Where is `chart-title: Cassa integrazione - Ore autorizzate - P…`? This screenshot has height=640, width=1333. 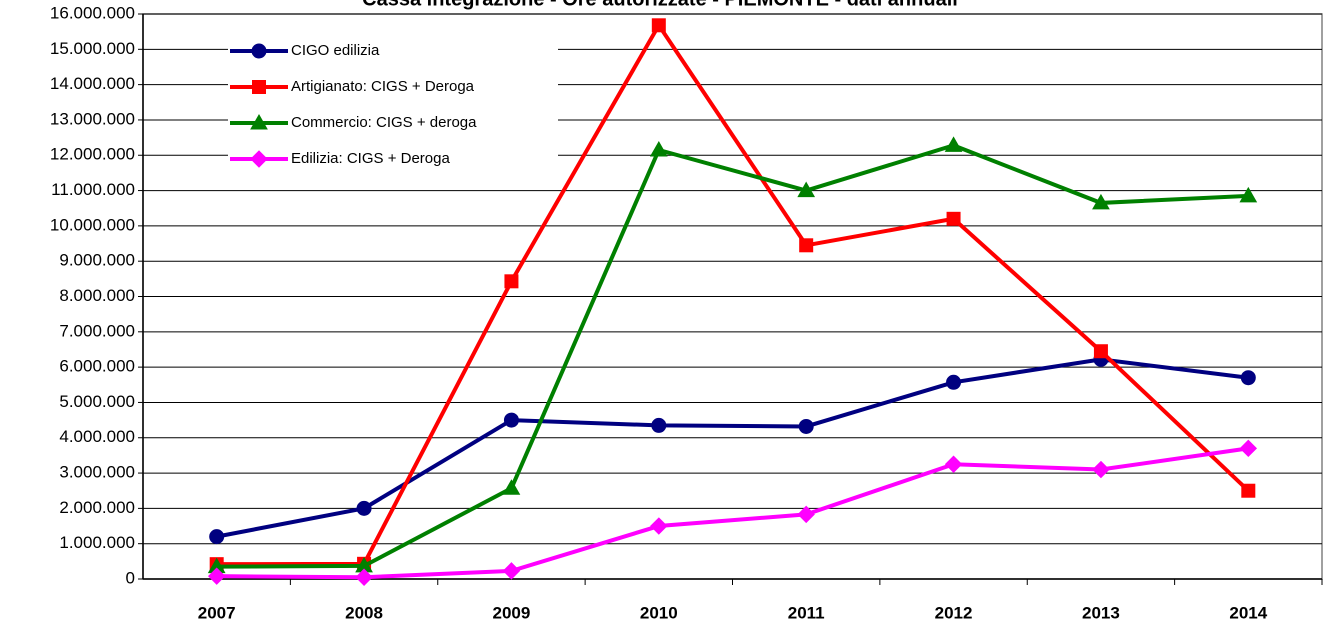
chart-title: Cassa integrazione - Ore autorizzate - P… is located at coordinates (660, 5).